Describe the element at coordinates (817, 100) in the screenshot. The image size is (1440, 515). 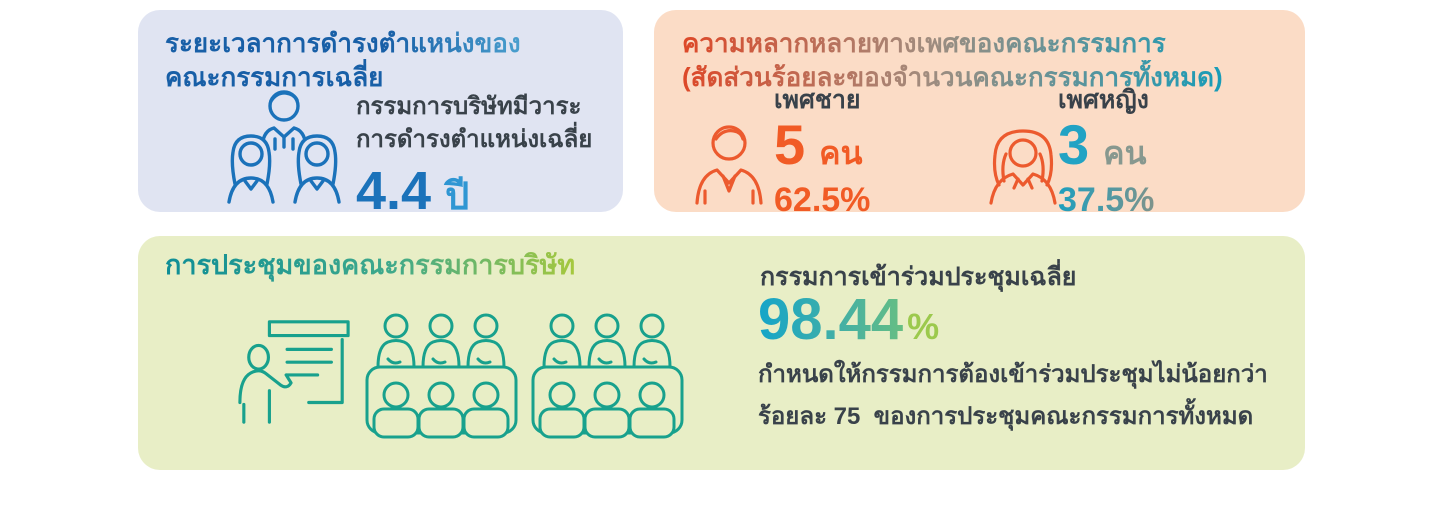
I see `male-label: เพศชาย` at that location.